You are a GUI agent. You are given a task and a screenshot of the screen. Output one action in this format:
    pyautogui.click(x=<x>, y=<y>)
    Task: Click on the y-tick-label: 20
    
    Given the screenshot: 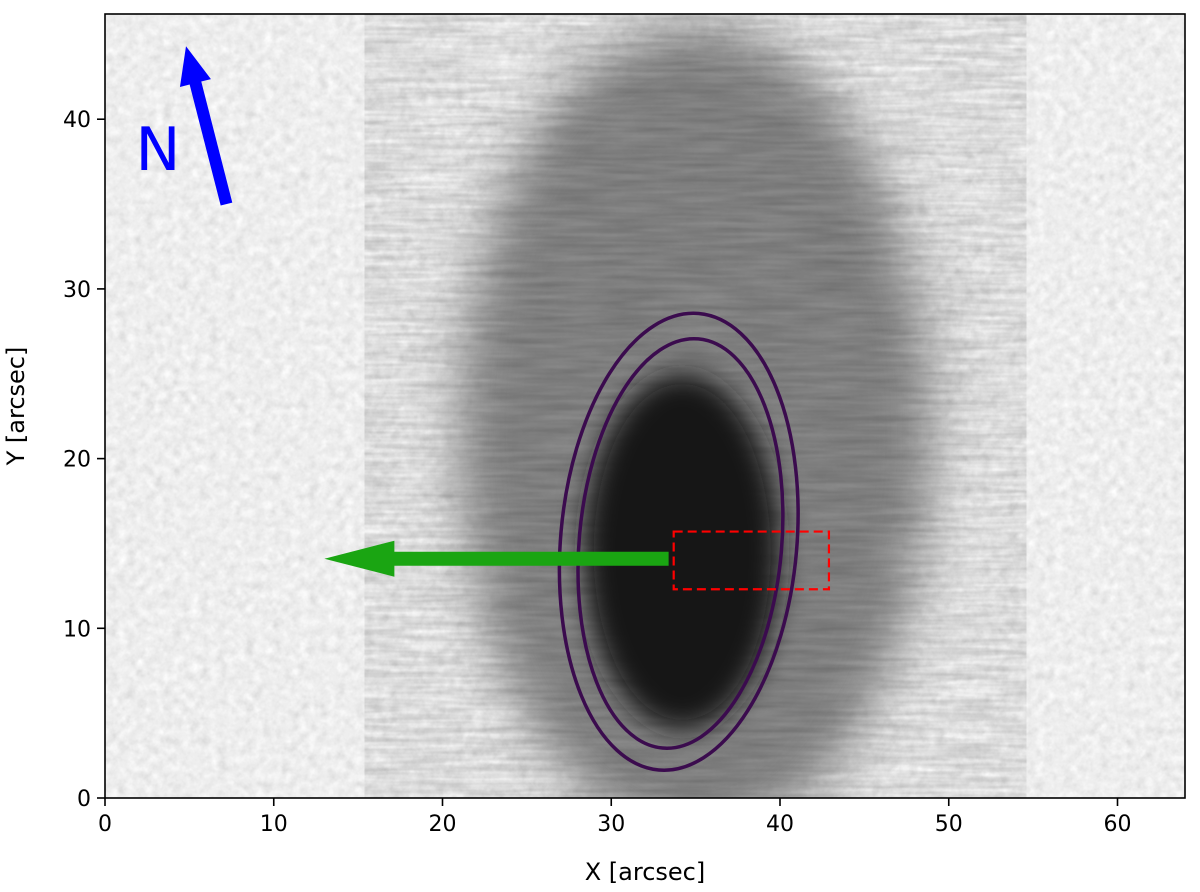 What is the action you would take?
    pyautogui.click(x=77, y=460)
    